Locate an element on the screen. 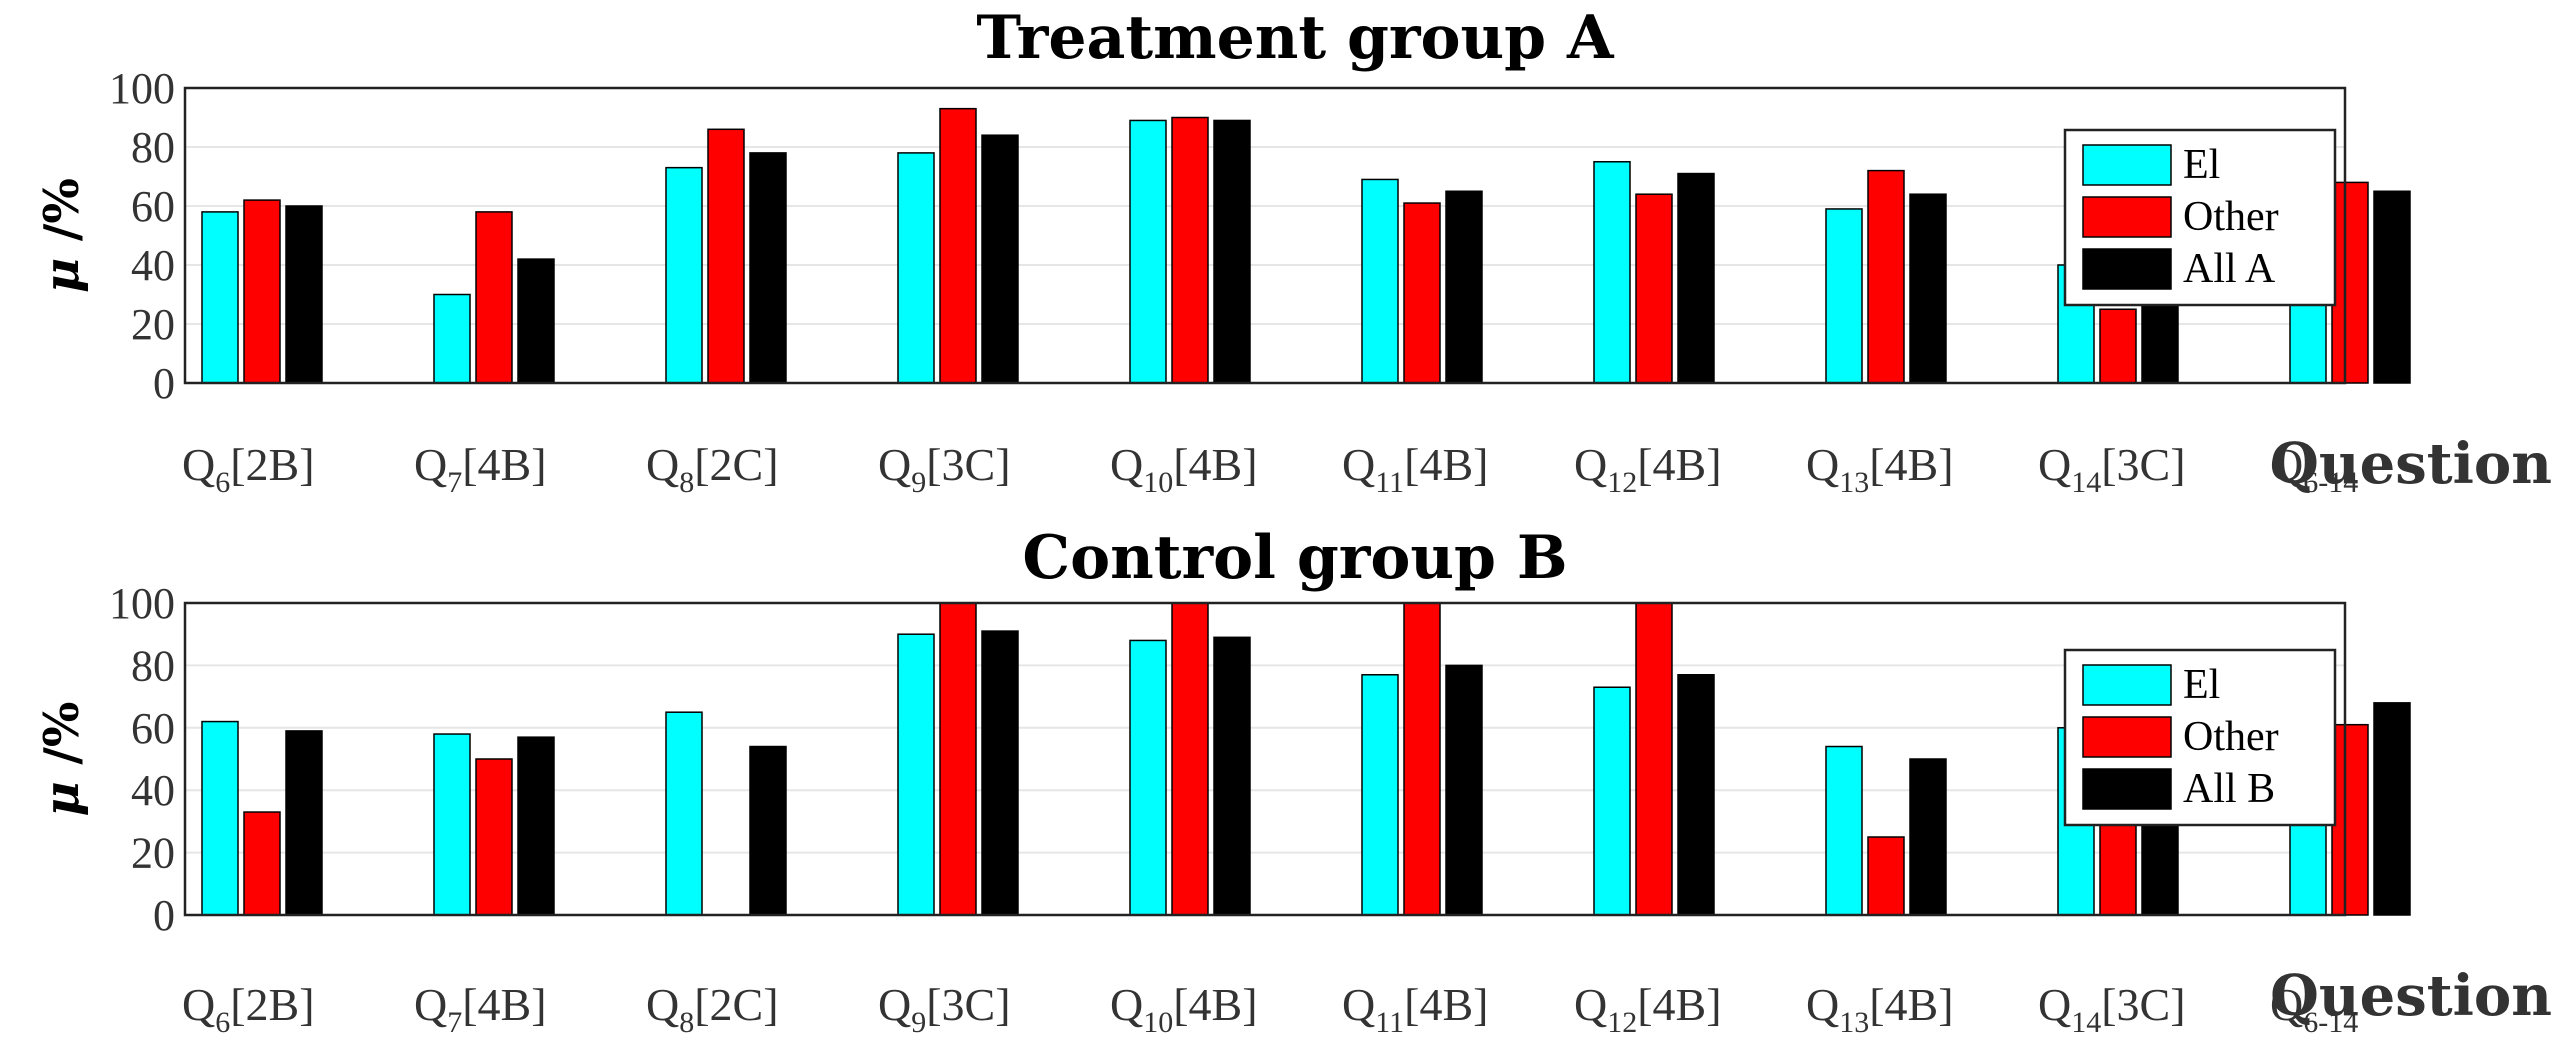 The height and width of the screenshot is (1040, 2556). legend: El Other All A is located at coordinates (2200, 217).